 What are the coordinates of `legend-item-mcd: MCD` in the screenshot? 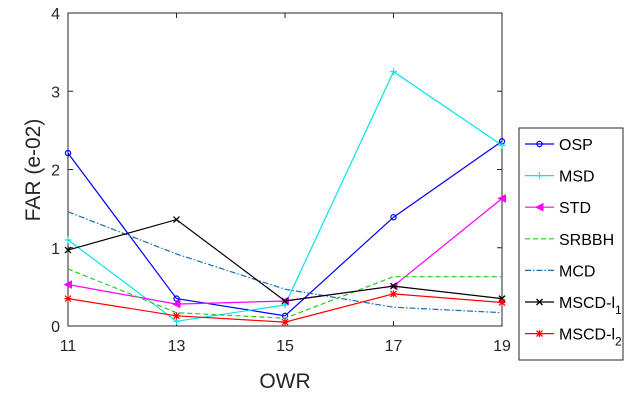 It's located at (560, 271).